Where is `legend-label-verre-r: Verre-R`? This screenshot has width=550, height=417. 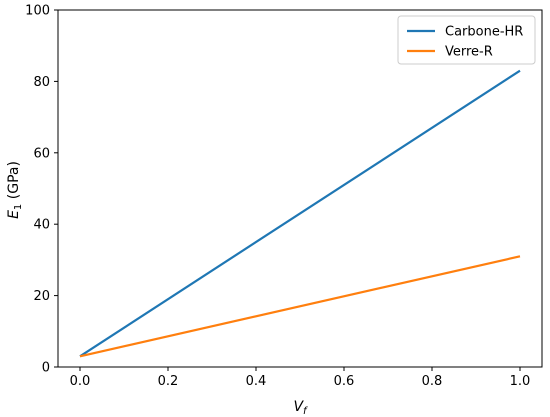 legend-label-verre-r: Verre-R is located at coordinates (469, 52).